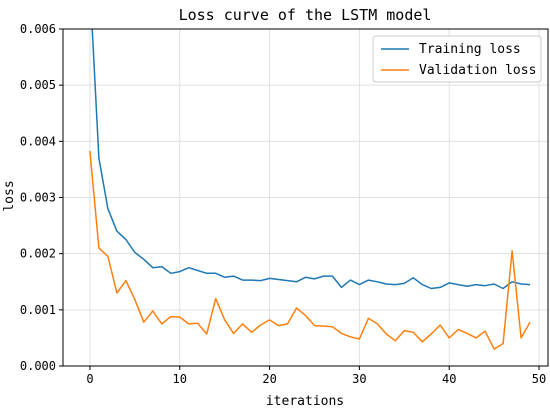 Image resolution: width=550 pixels, height=412 pixels. What do you see at coordinates (38, 29) in the screenshot?
I see `y-tick-label: 0.006` at bounding box center [38, 29].